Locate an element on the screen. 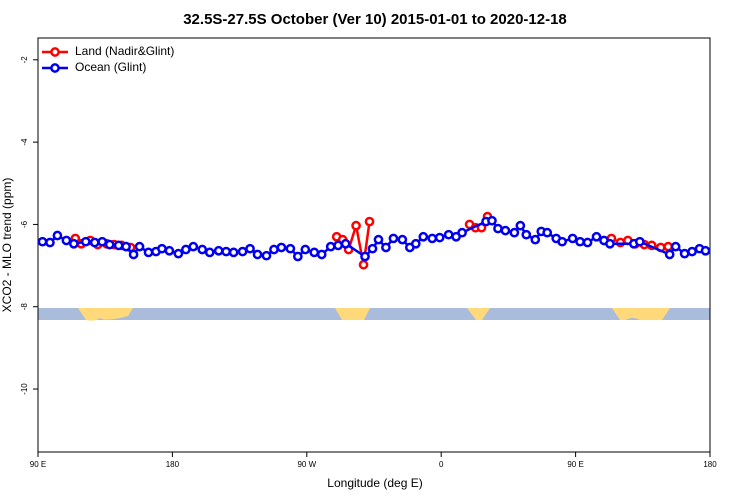 This screenshot has height=500, width=750. x-tick-label: 0 is located at coordinates (441, 464).